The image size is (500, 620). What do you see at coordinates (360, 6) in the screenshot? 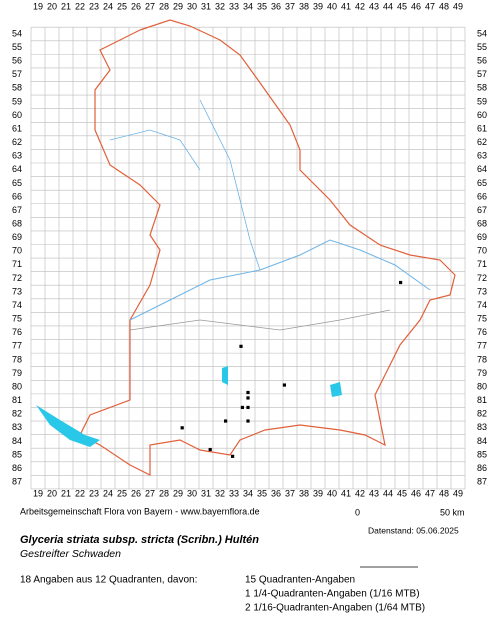
I see `column-label: 42` at bounding box center [360, 6].